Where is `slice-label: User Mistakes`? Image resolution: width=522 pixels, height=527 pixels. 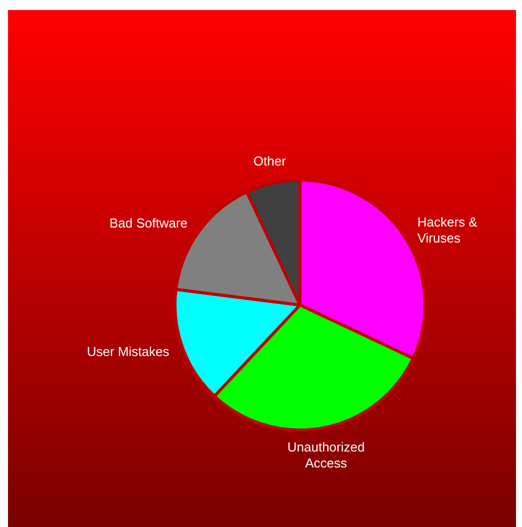 slice-label: User Mistakes is located at coordinates (128, 352).